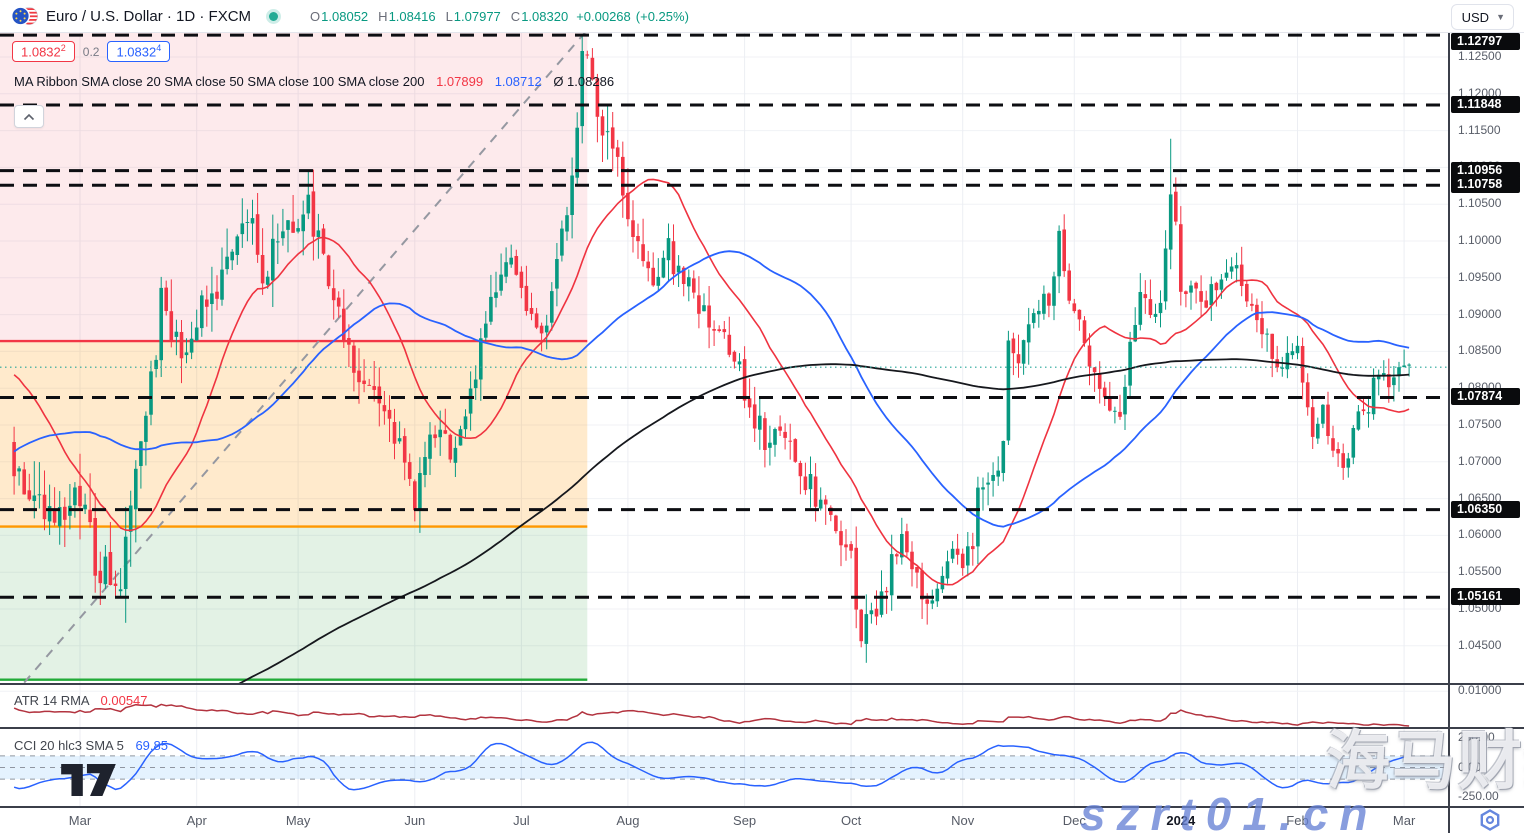 The width and height of the screenshot is (1524, 833). I want to click on drawing-price-tags: 1.08322 0.2 1.08324, so click(91, 52).